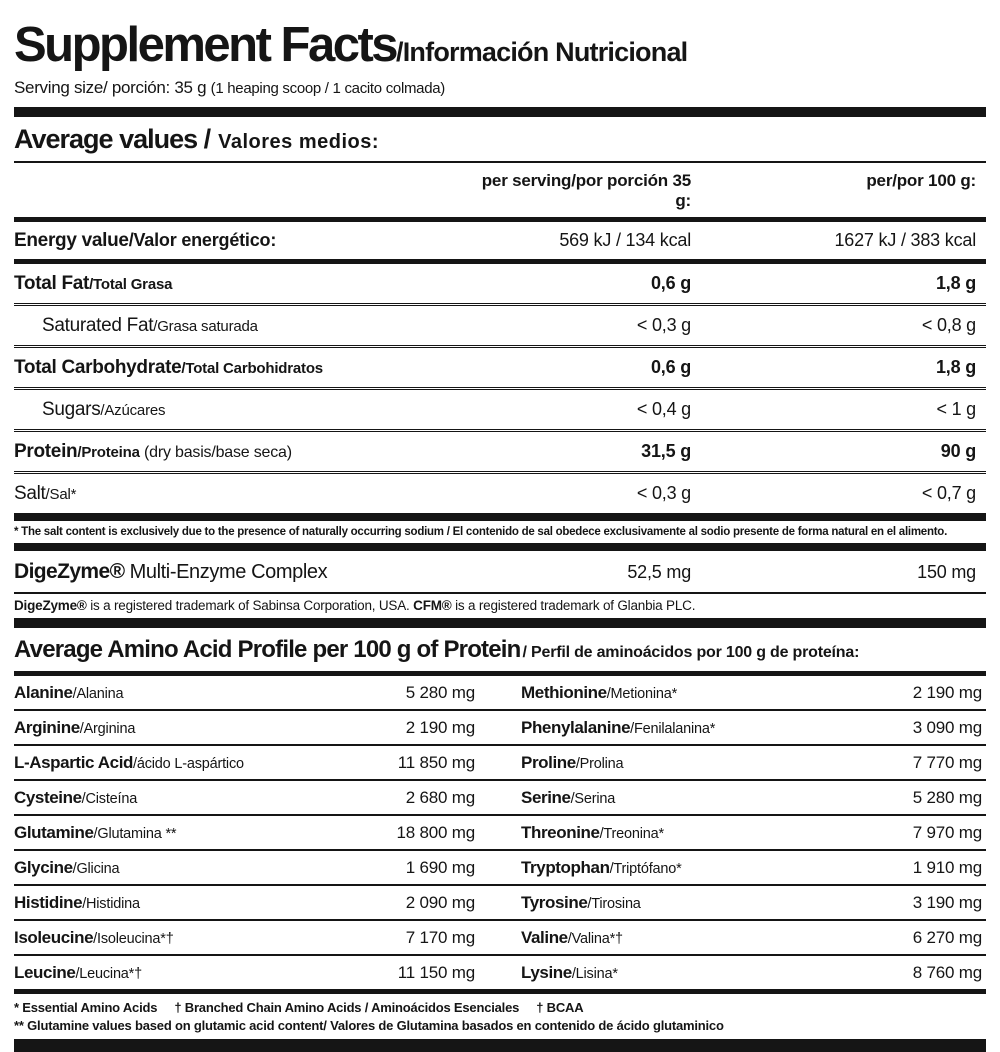 The height and width of the screenshot is (1052, 1000). I want to click on row-label-en: Sugars, so click(71, 410).